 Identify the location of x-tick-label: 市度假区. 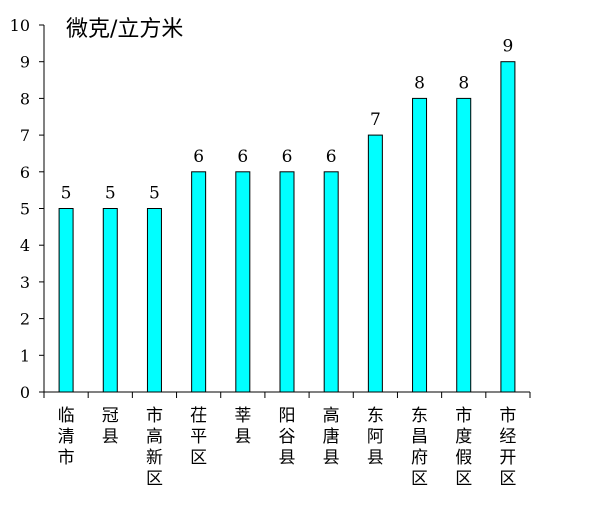
(463, 447).